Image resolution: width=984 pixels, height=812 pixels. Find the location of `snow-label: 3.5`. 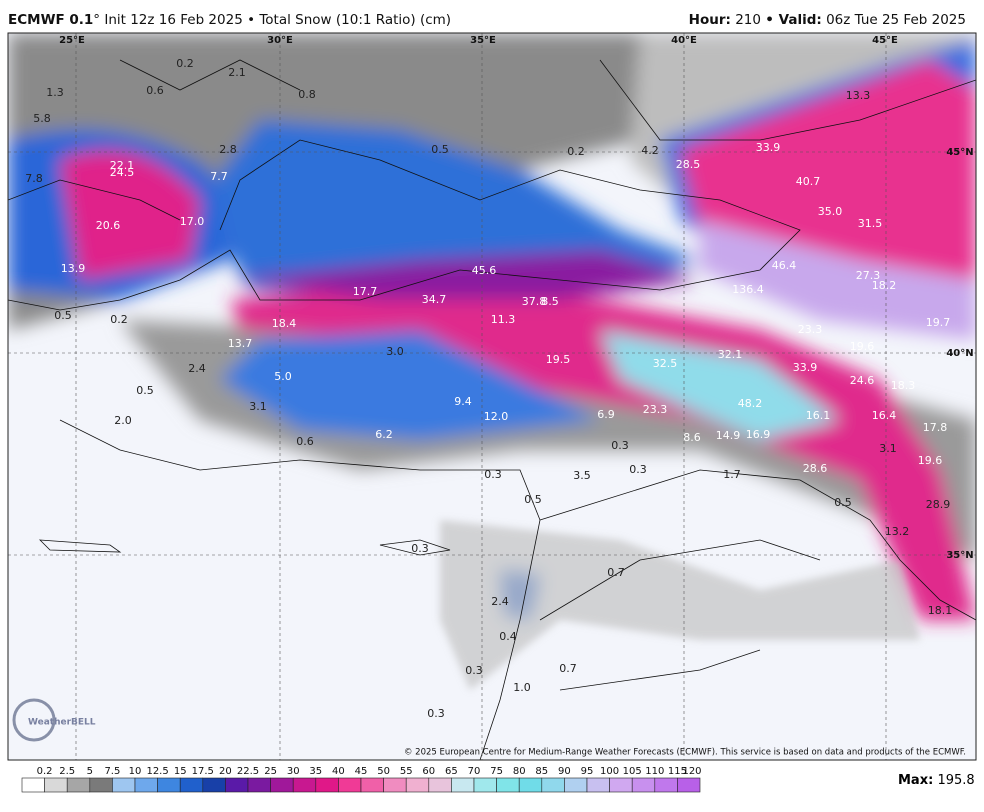

snow-label: 3.5 is located at coordinates (582, 475).